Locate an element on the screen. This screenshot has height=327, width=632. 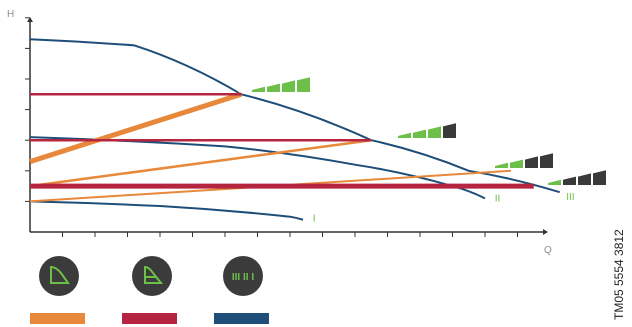
proportional-pressure-icon is located at coordinates (59, 276).